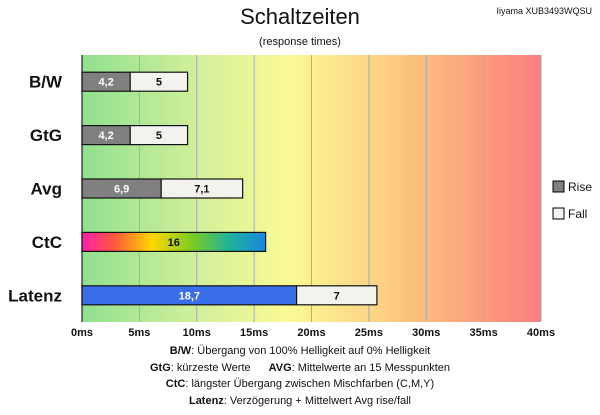 This screenshot has height=415, width=600. I want to click on chart-title: Schaltzeiten, so click(300, 16).